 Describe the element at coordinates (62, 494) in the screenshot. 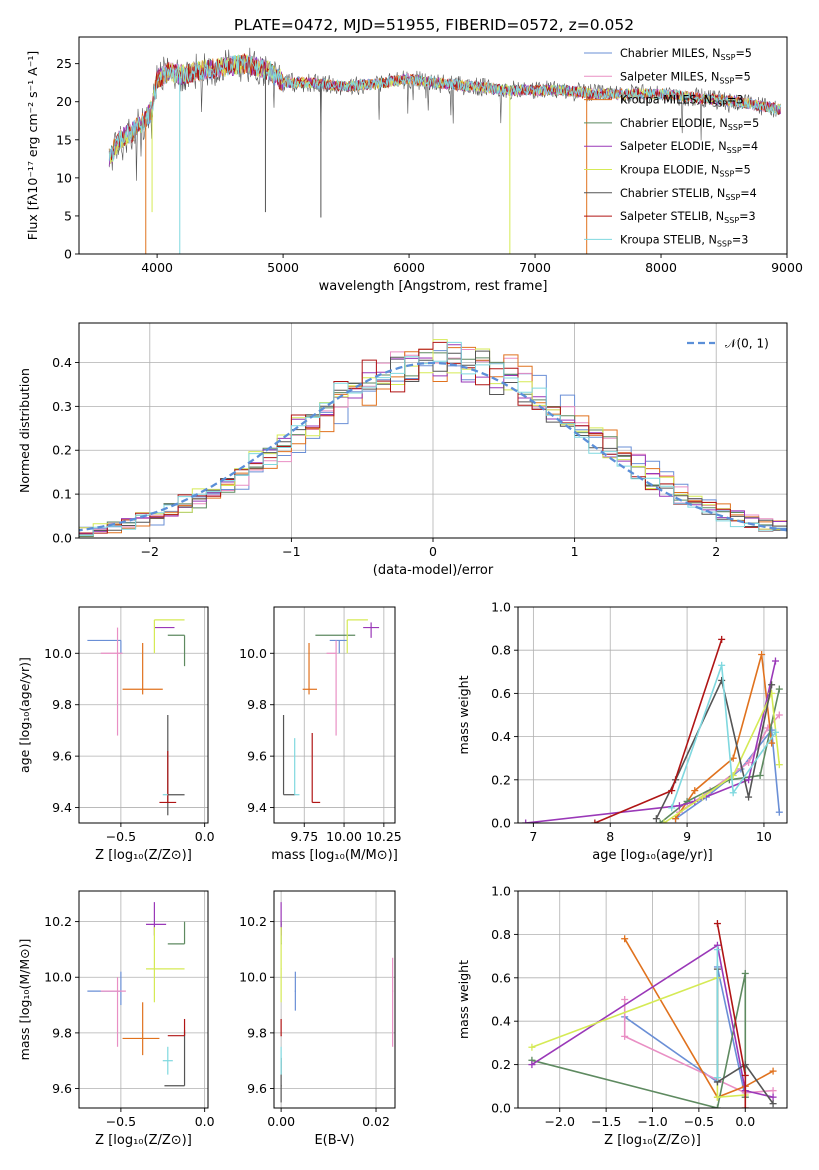

I see `y-tick-label: 0.1` at that location.